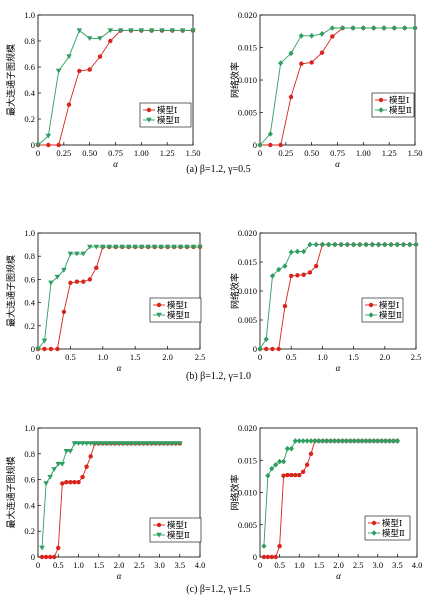  Describe the element at coordinates (29, 279) in the screenshot. I see `y-tick-label-2-3: 0.6` at that location.